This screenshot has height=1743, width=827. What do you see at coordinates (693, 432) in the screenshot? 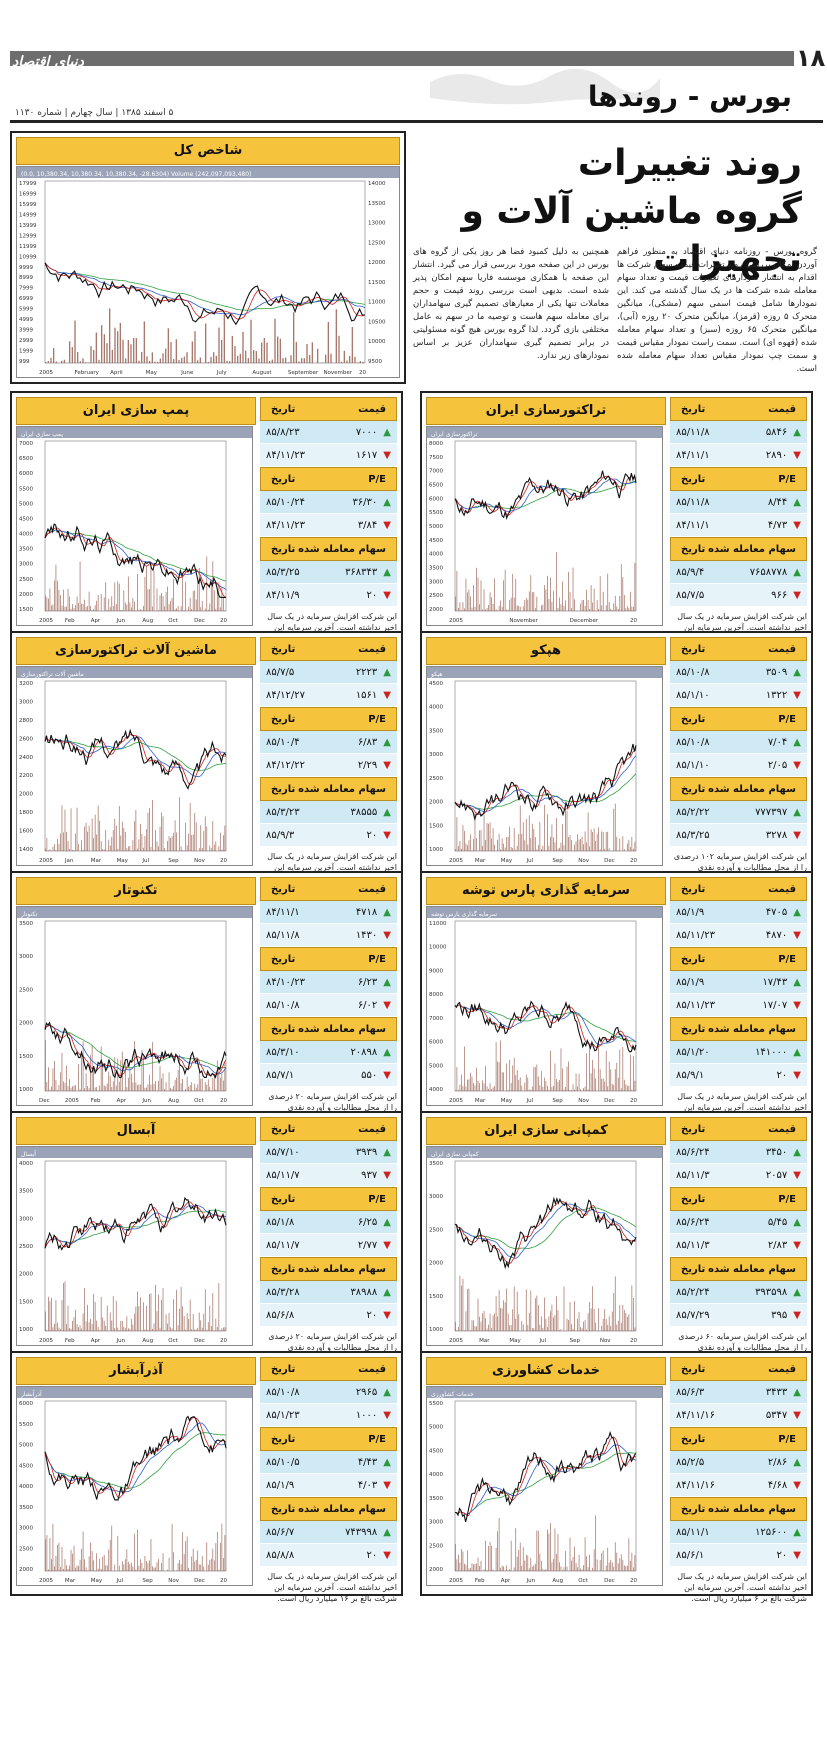
I see `stats-date: ۸۵/۱۱/۸` at bounding box center [693, 432].